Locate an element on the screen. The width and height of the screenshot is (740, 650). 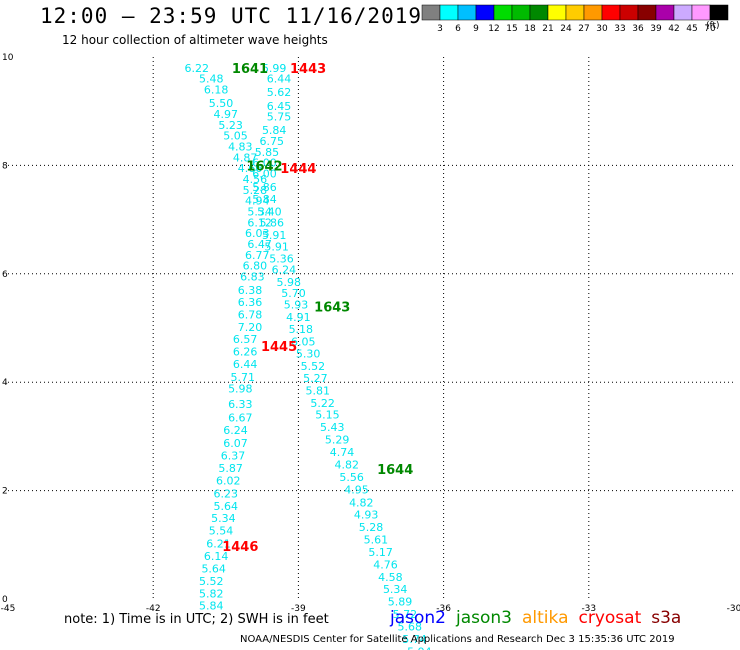
data-point-label: 5.81 is located at coordinates (318, 390).